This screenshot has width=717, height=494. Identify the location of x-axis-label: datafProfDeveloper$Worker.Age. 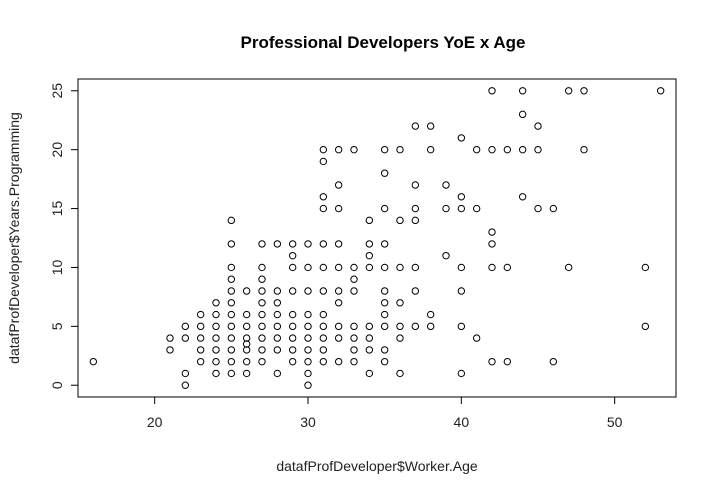
(377, 466).